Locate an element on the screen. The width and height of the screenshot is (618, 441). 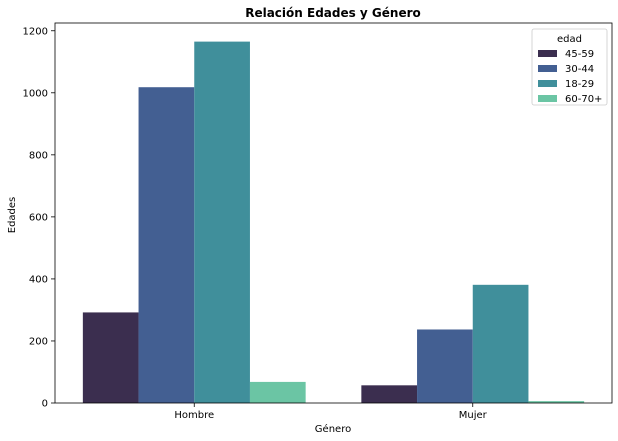
y-axis: 0 200 400 600 800 1000 1200 is located at coordinates (39, 218).